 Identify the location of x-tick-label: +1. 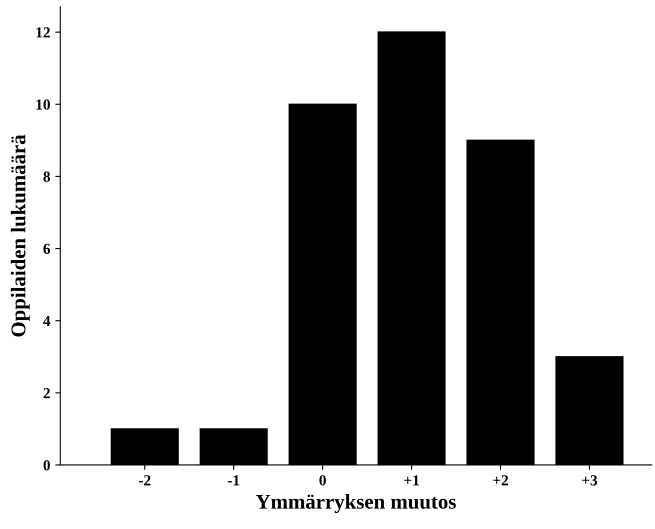
(411, 480).